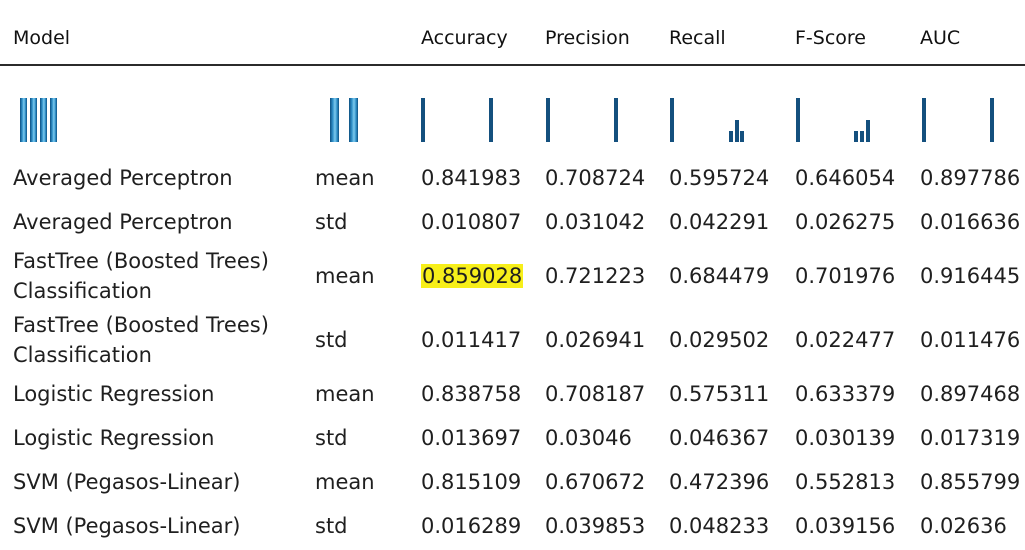 This screenshot has width=1025, height=550. I want to click on model-value: FastTree (Boosted Trees) Classification, so click(141, 340).